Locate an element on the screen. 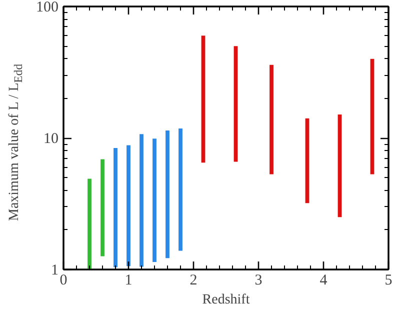 Image resolution: width=400 pixels, height=310 pixels. x-tick-label: 5 is located at coordinates (388, 280).